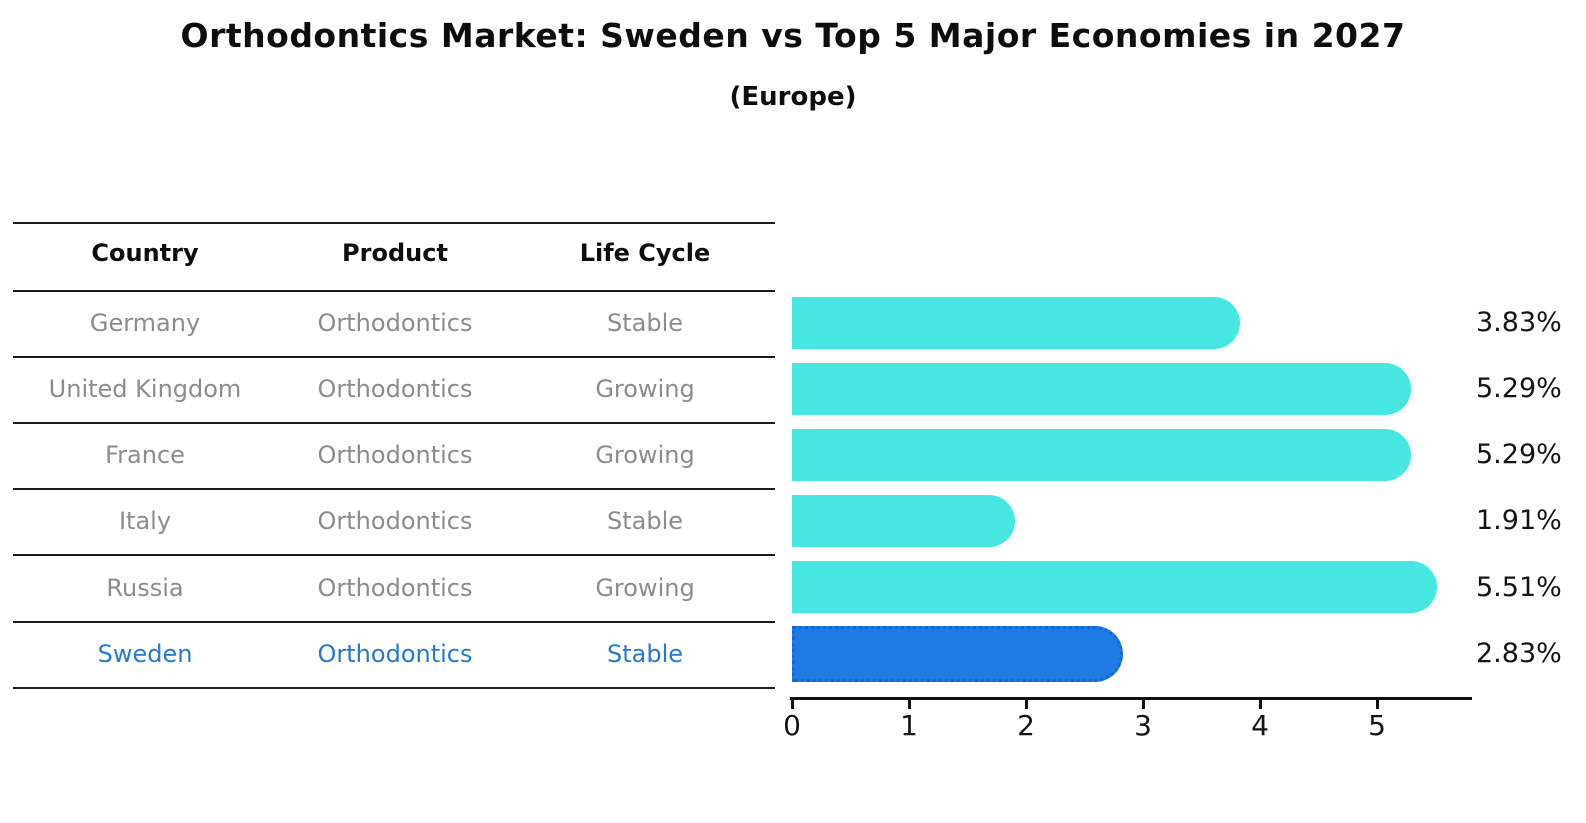  Describe the element at coordinates (793, 97) in the screenshot. I see `chart-subtitle: (Europe)` at that location.